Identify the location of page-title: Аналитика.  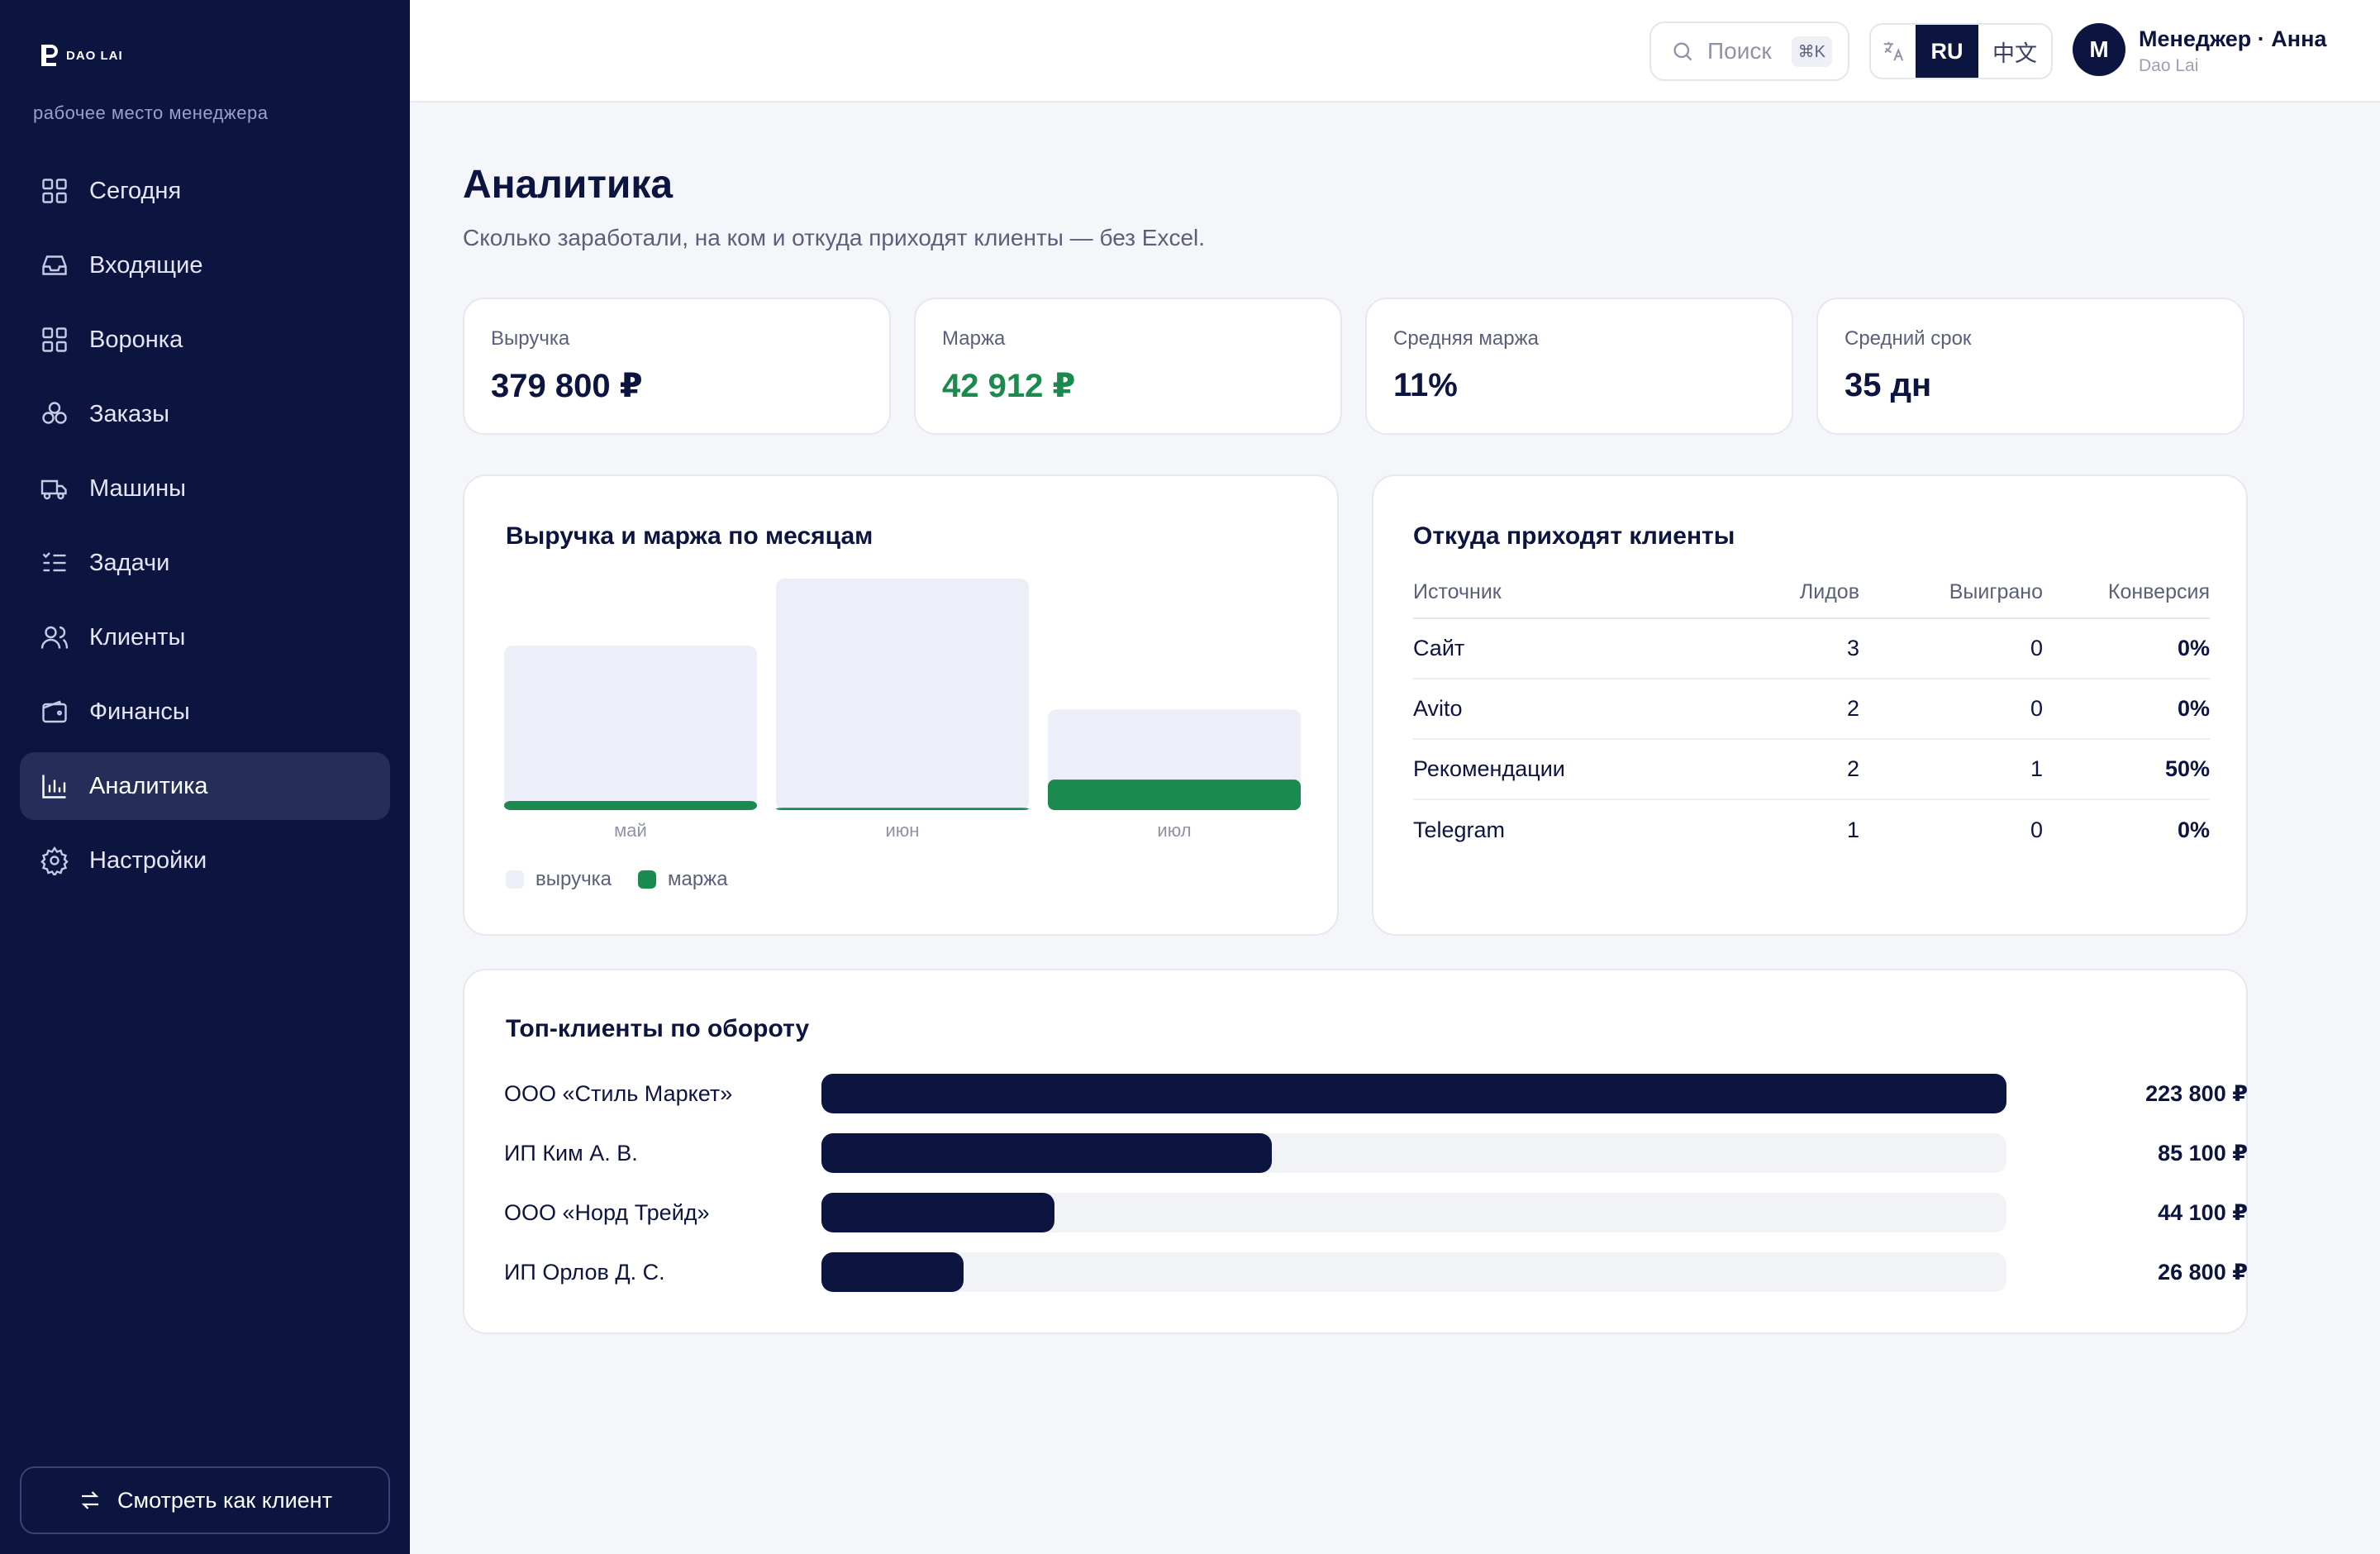
(568, 185).